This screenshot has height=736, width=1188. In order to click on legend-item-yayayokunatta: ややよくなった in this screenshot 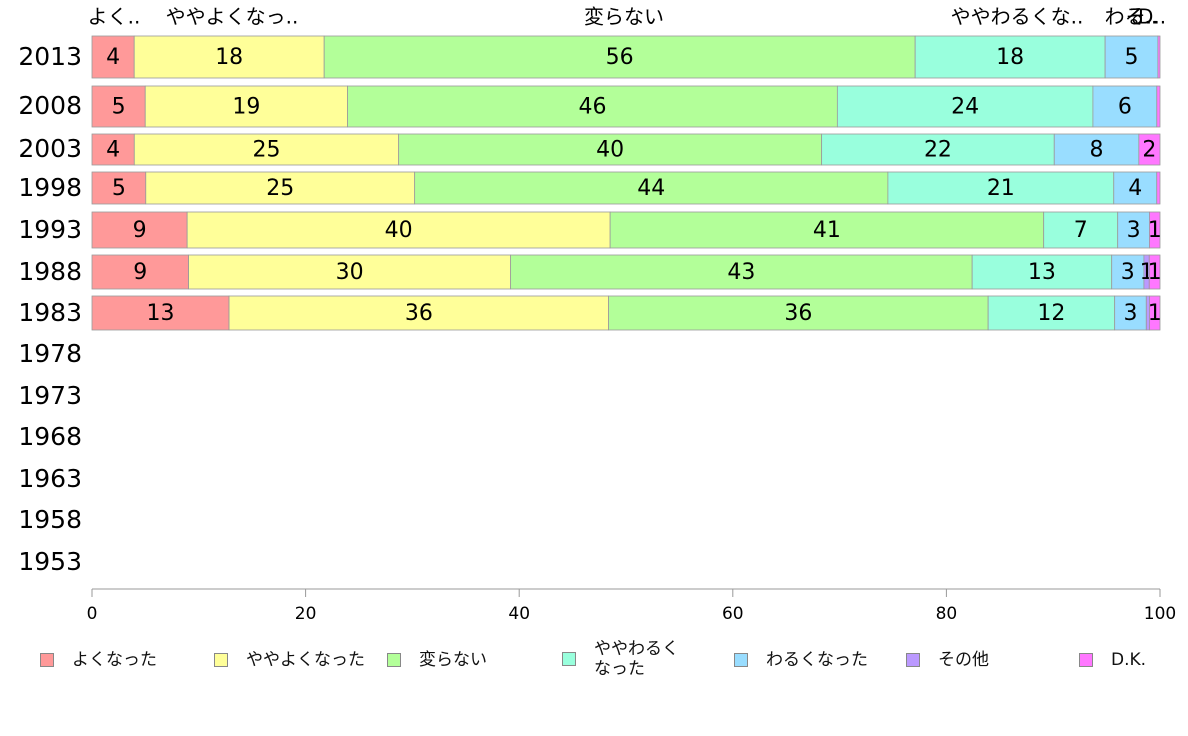, I will do `click(289, 660)`.